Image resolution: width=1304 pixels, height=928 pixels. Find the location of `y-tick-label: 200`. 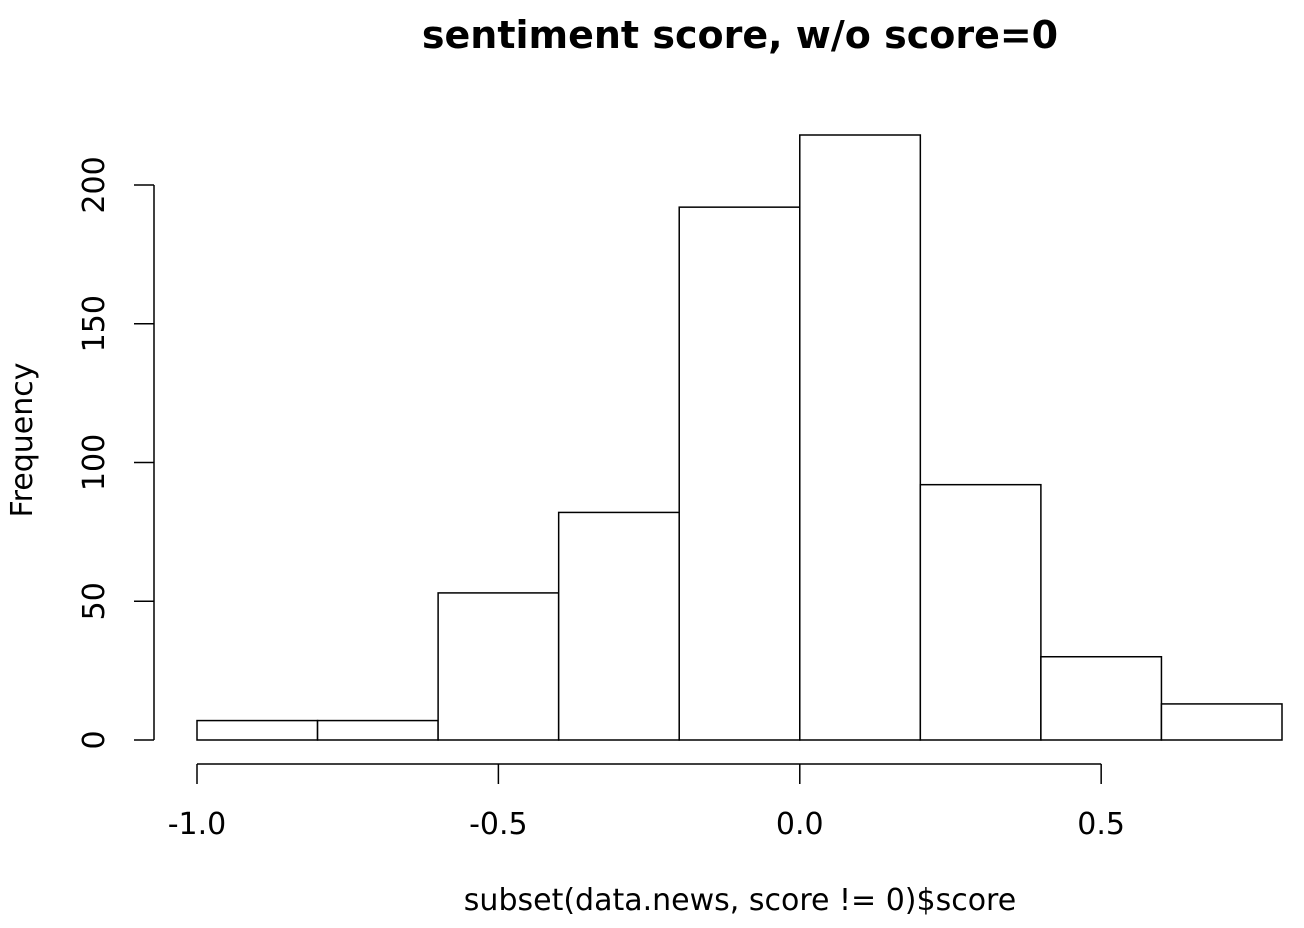

y-tick-label: 200 is located at coordinates (94, 184).